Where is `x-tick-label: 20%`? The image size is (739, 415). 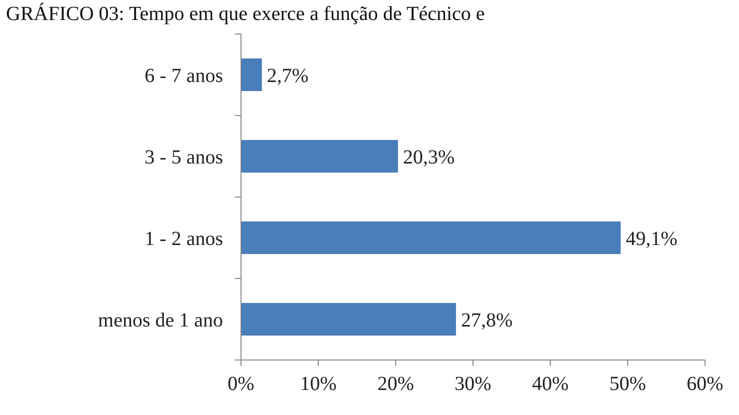
x-tick-label: 20% is located at coordinates (395, 384).